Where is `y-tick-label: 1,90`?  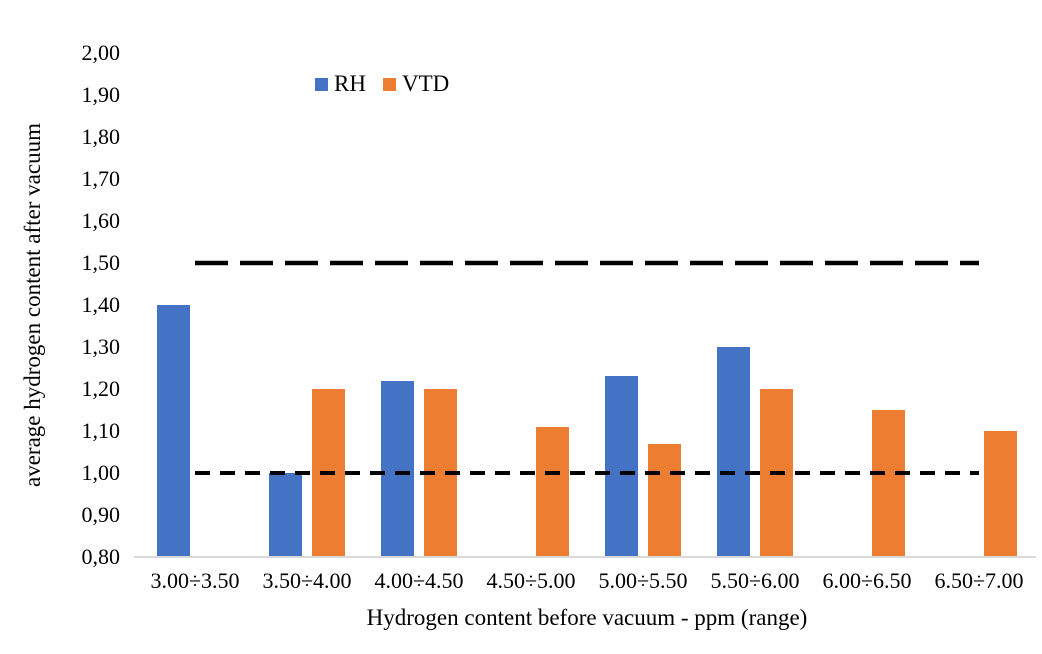
y-tick-label: 1,90 is located at coordinates (101, 94).